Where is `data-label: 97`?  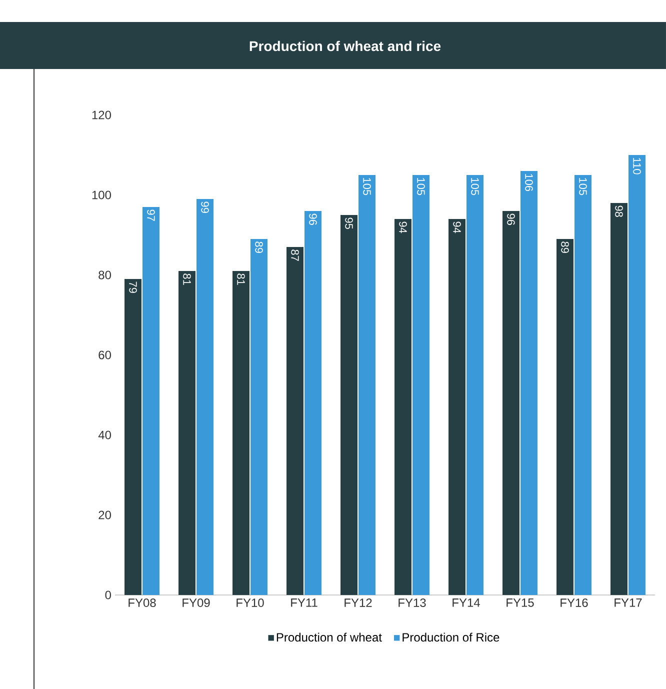
data-label: 97 is located at coordinates (151, 215).